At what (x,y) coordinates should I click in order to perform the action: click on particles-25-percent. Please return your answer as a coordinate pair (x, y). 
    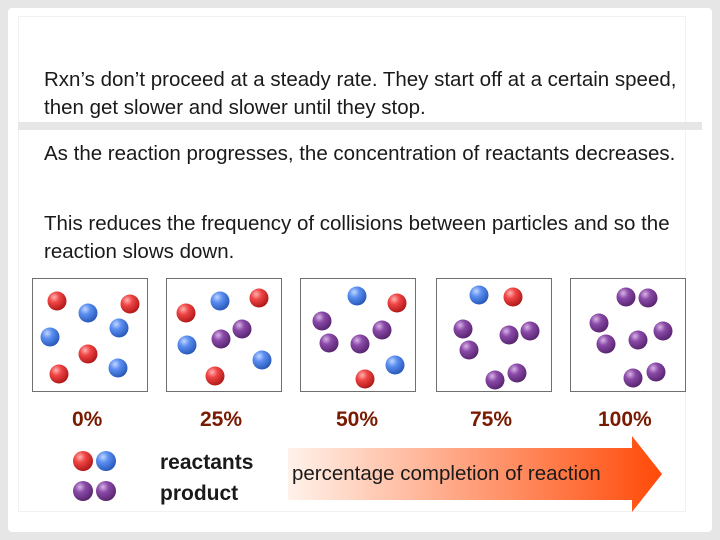
    Looking at the image, I should click on (224, 337).